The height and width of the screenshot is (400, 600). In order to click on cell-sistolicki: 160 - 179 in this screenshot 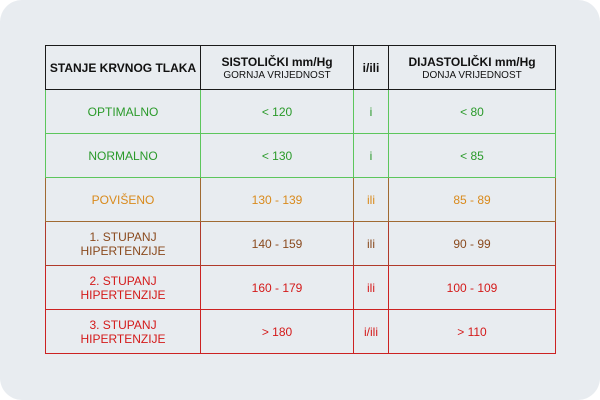, I will do `click(277, 287)`.